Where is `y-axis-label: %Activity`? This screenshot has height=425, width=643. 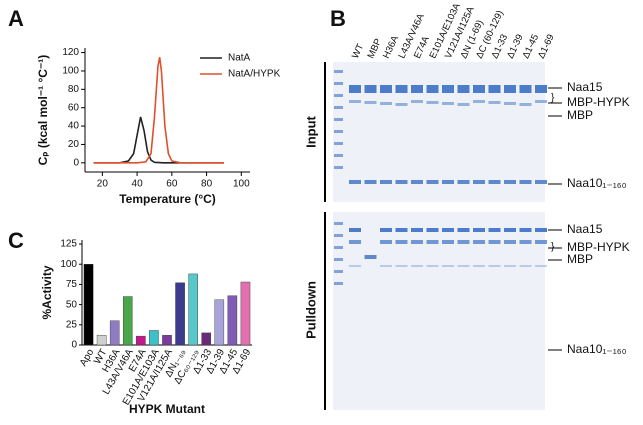 y-axis-label: %Activity is located at coordinates (47, 292).